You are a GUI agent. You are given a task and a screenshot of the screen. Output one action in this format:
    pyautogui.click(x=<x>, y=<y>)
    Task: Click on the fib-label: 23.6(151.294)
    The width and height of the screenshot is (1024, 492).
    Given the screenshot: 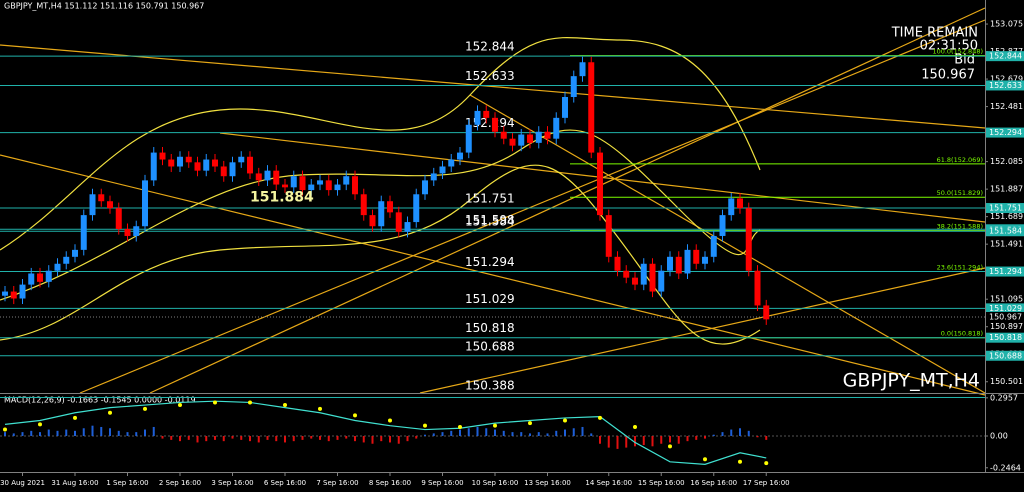 What is the action you would take?
    pyautogui.click(x=960, y=268)
    